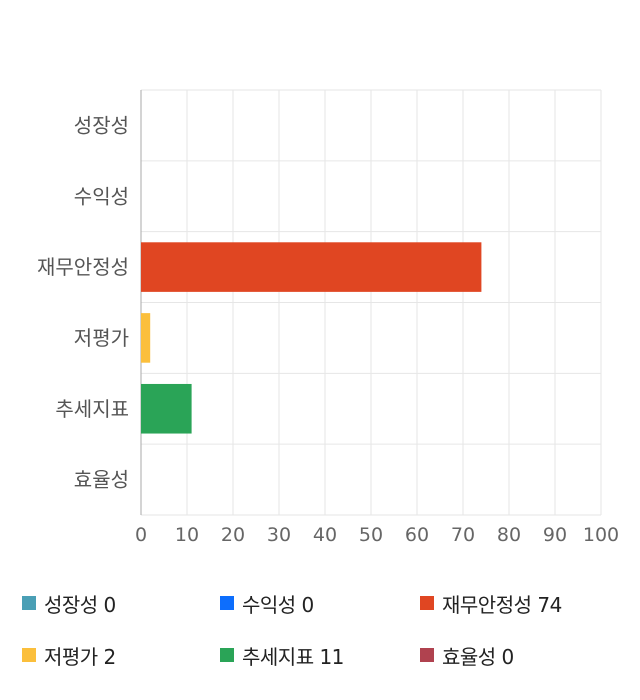  Describe the element at coordinates (463, 535) in the screenshot. I see `x-tick-label: 70` at that location.